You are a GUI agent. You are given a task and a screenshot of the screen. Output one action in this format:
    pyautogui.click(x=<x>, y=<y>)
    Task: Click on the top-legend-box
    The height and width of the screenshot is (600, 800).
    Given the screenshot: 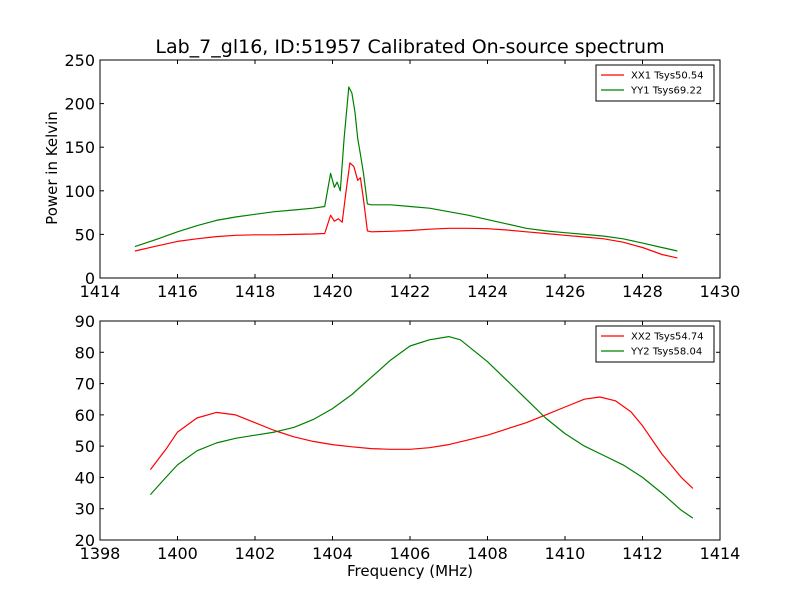 What is the action you would take?
    pyautogui.click(x=655, y=83)
    